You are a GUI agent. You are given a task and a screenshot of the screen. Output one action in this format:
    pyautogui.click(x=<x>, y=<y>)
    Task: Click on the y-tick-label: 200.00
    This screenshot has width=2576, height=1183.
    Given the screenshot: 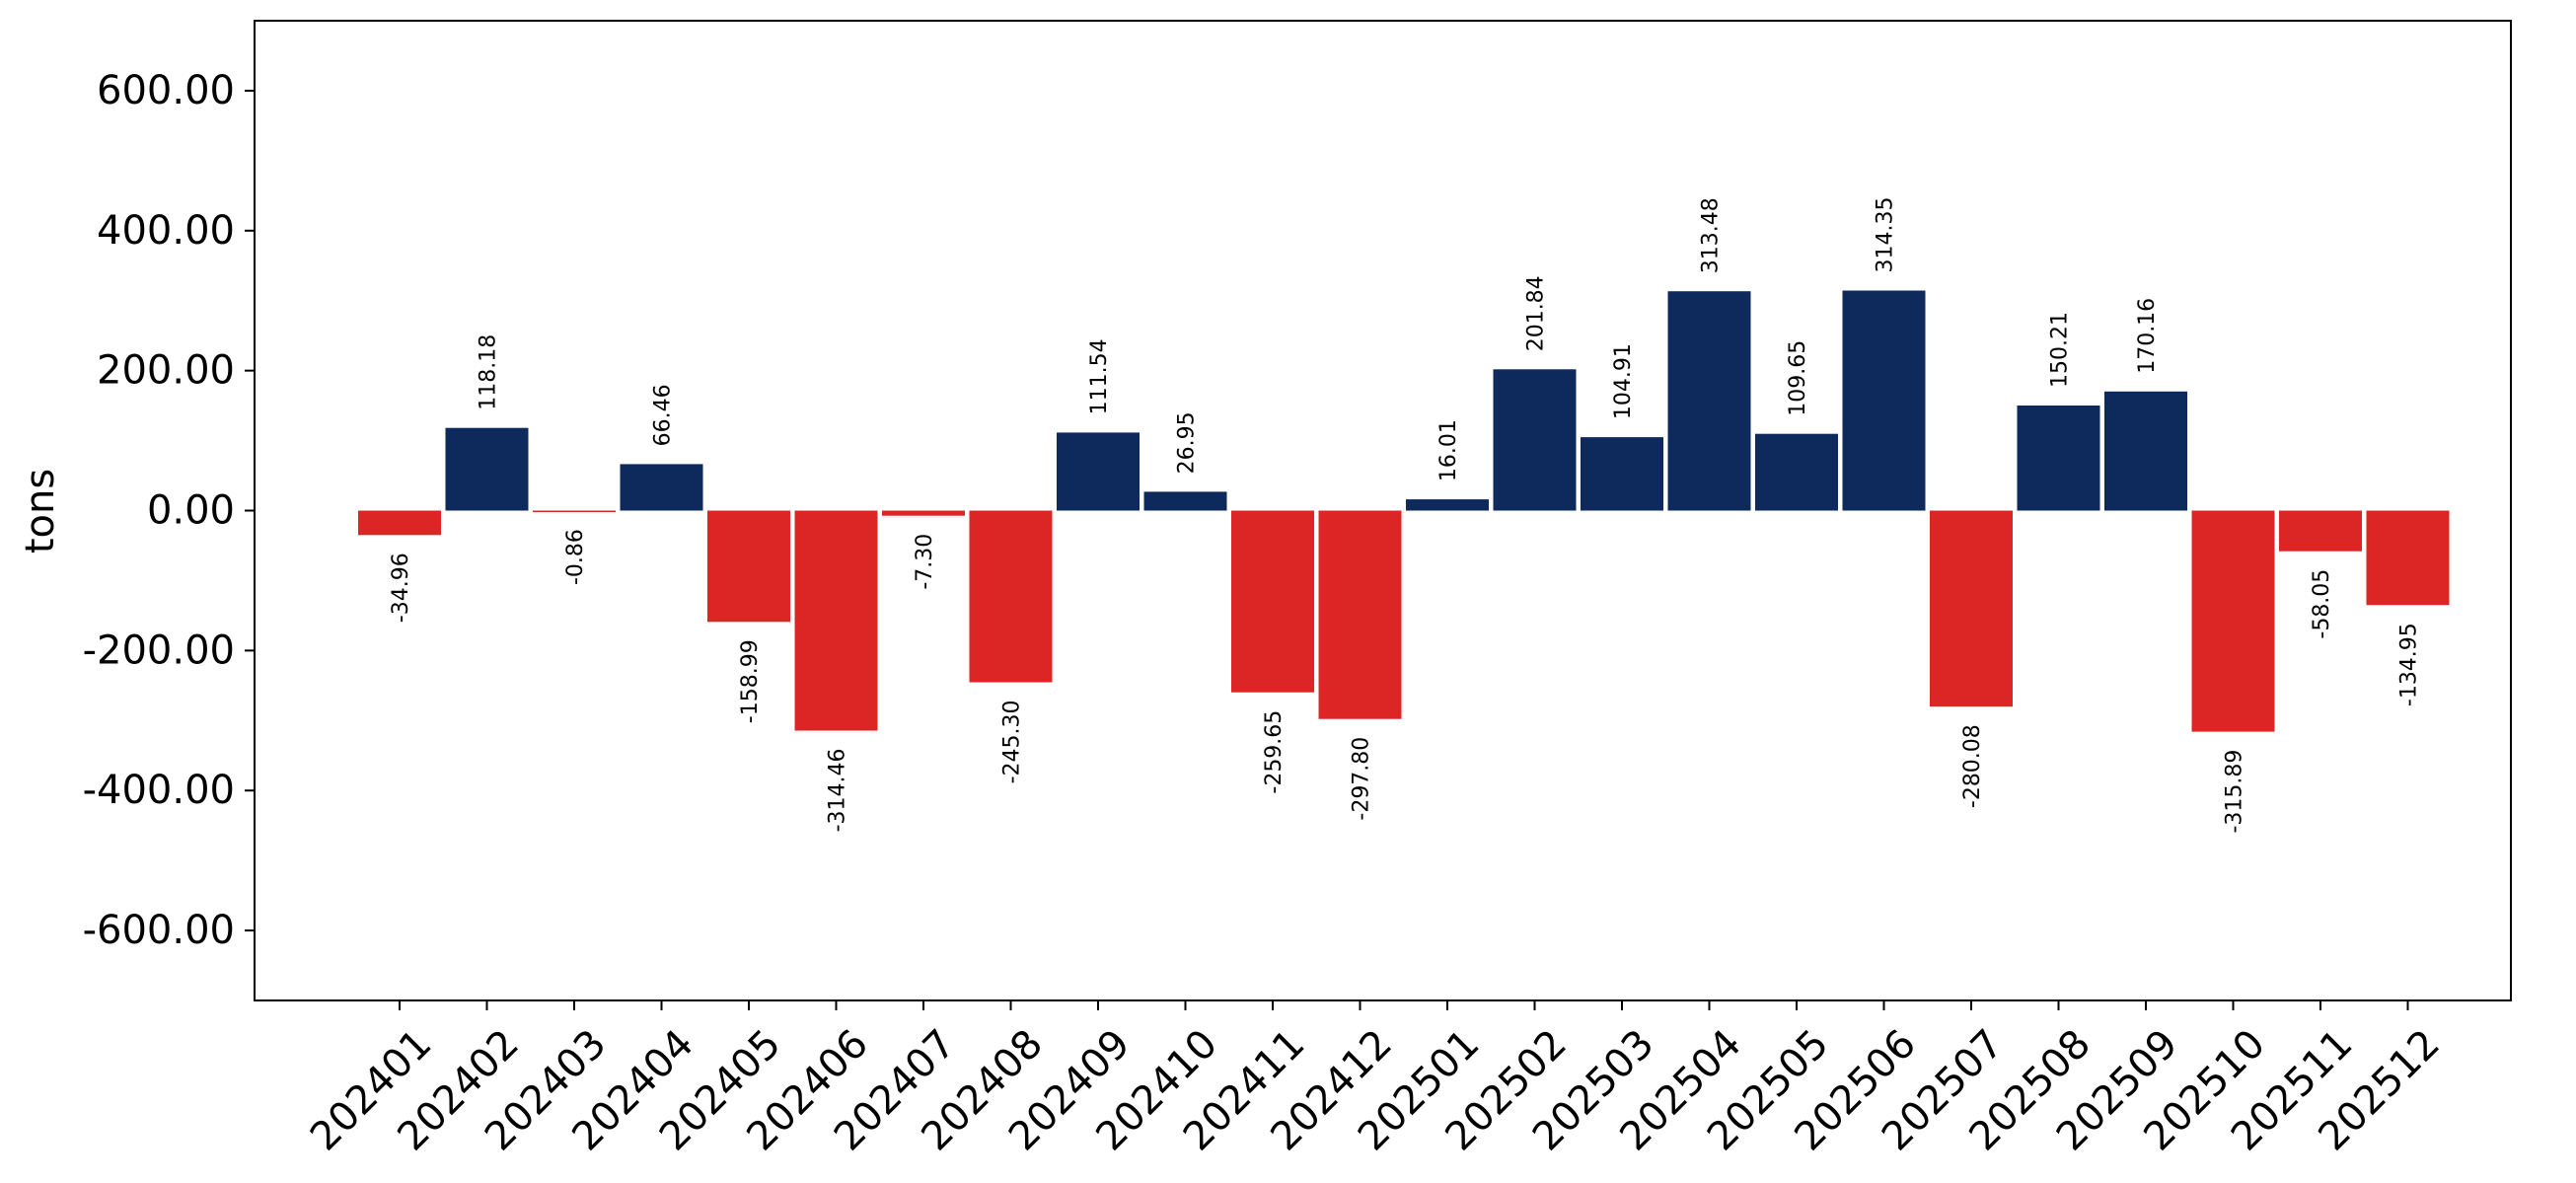 What is the action you would take?
    pyautogui.click(x=166, y=371)
    